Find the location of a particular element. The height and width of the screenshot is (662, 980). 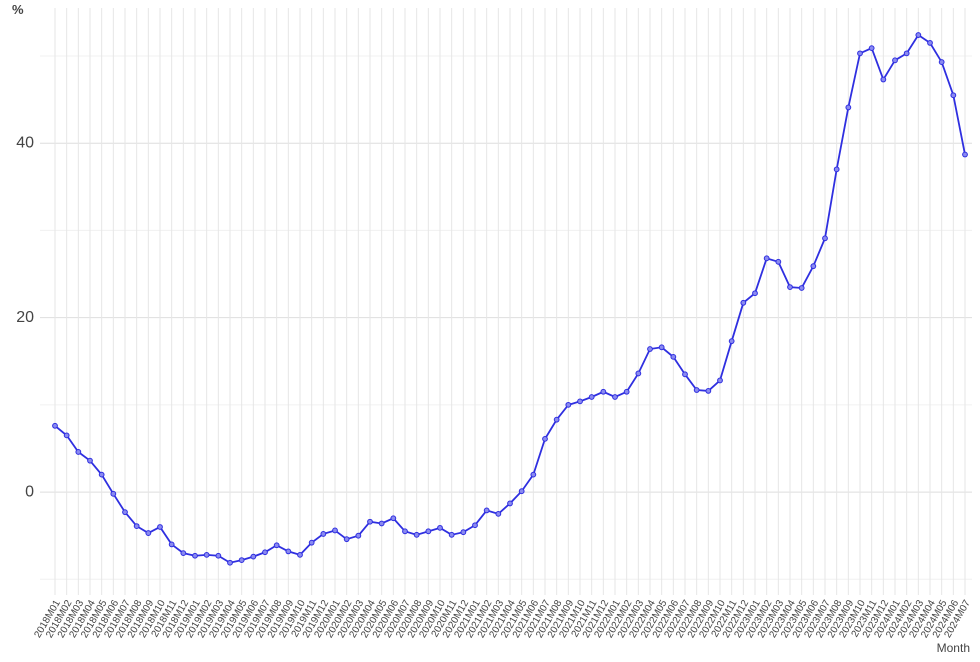

y-tick-label: 40 is located at coordinates (25, 142).